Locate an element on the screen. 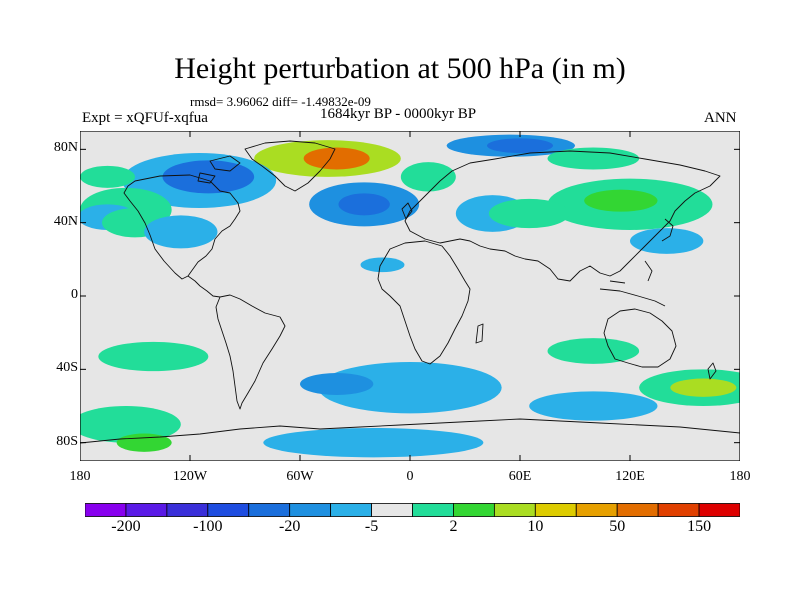 The height and width of the screenshot is (600, 800). anomaly-region-central-asia-high is located at coordinates (529, 213).